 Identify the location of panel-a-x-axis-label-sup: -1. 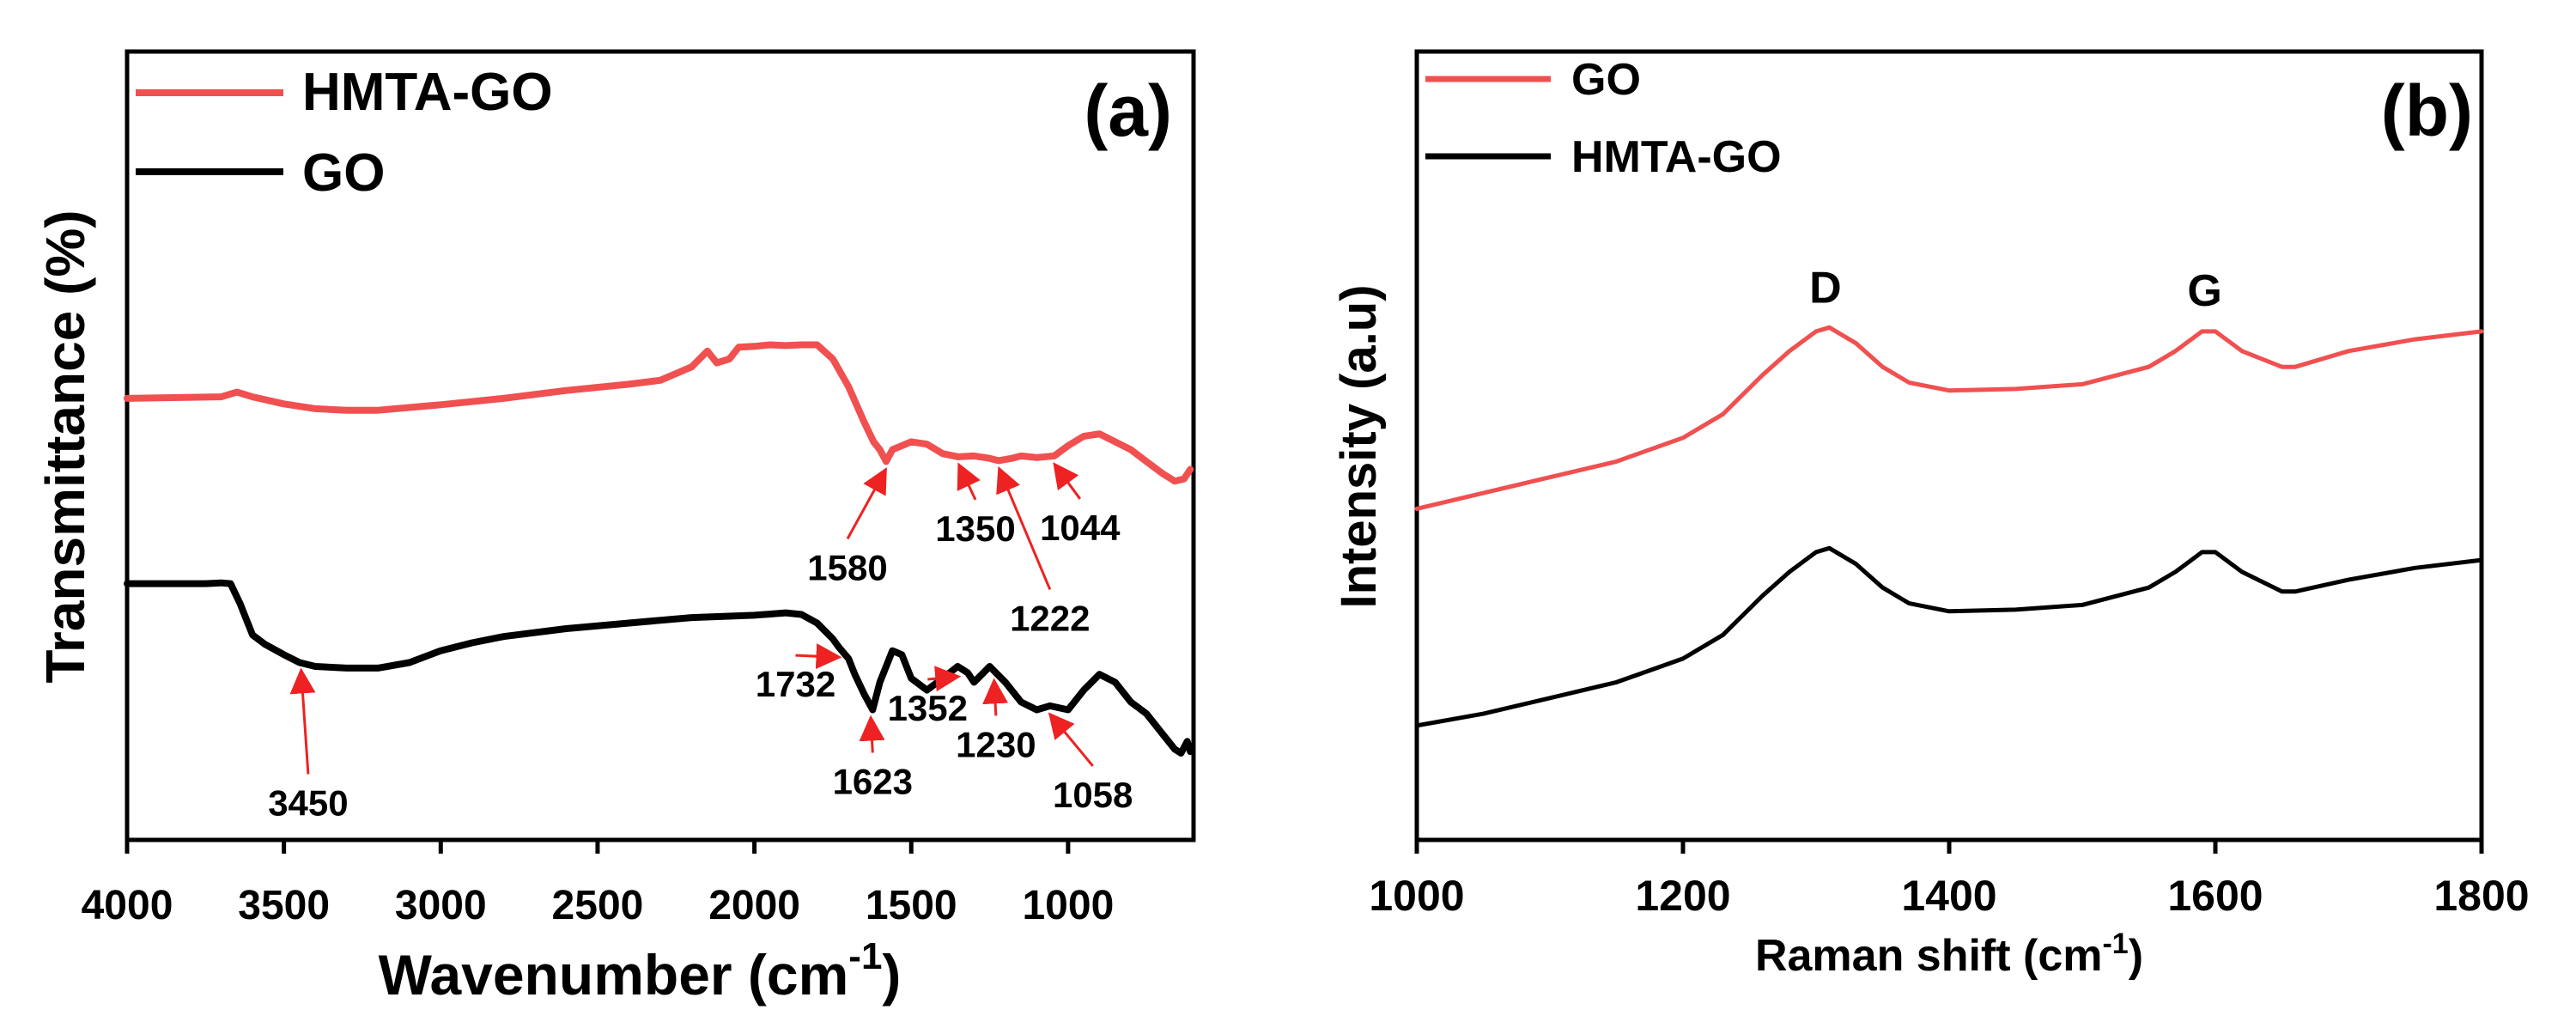
(865, 956).